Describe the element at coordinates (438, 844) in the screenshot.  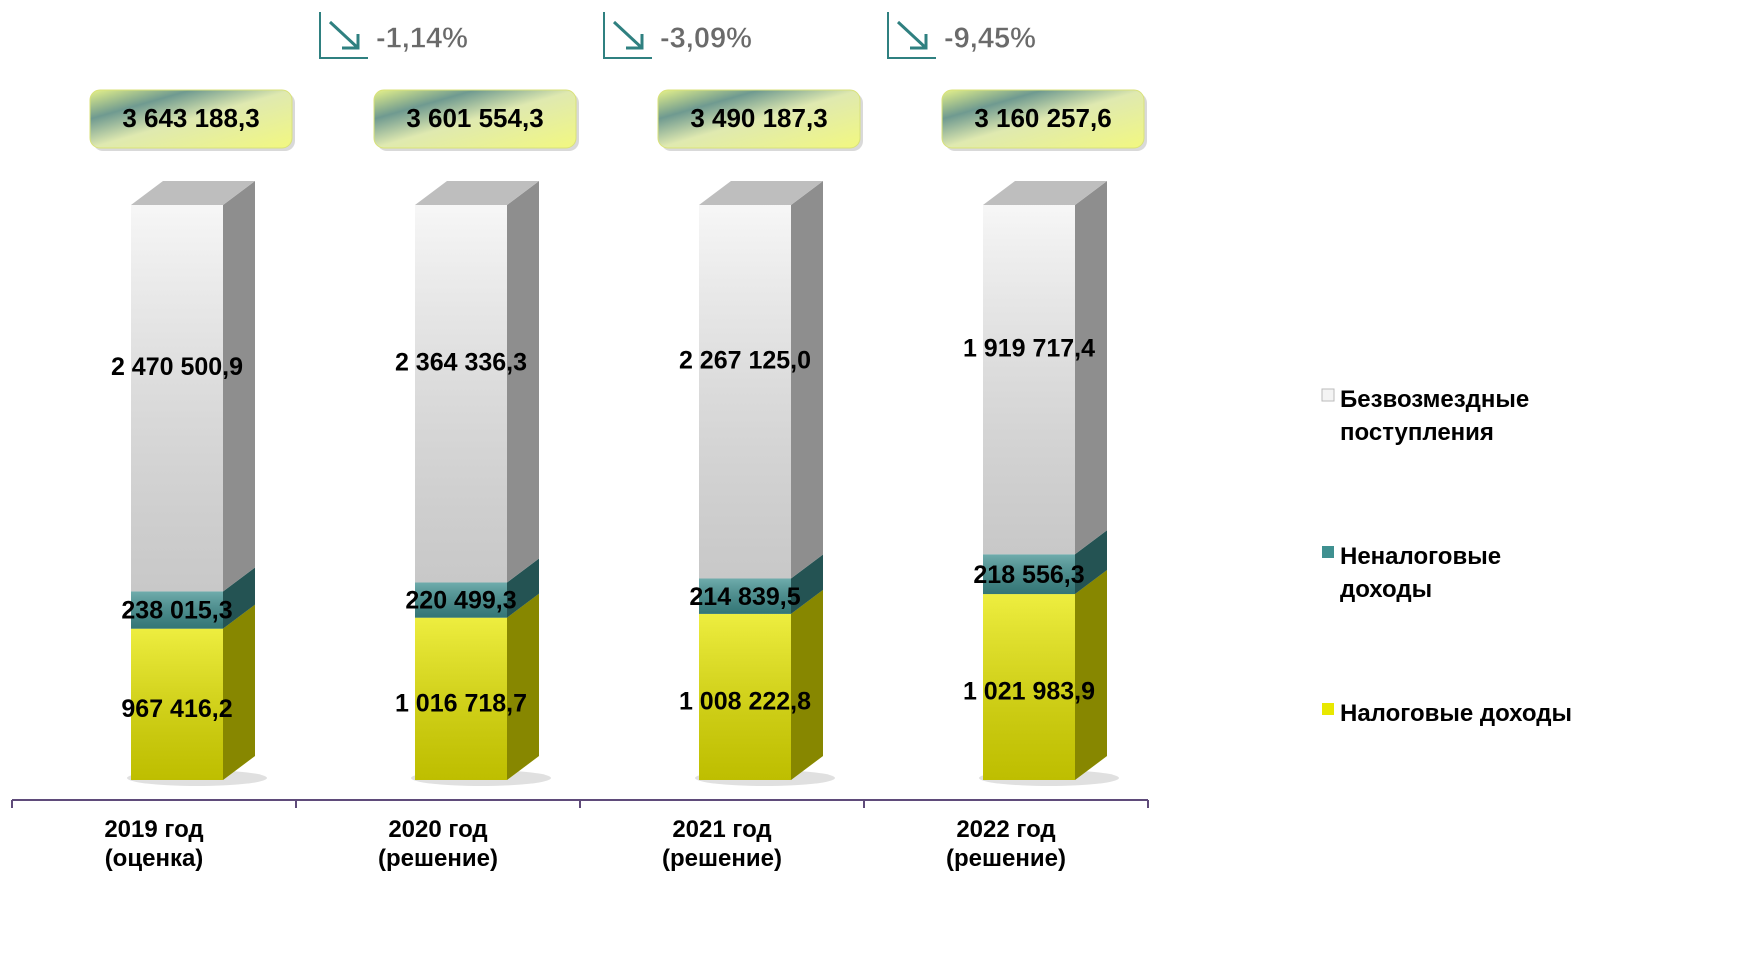
I see `x-tick-label: 2020 год (решение)` at that location.